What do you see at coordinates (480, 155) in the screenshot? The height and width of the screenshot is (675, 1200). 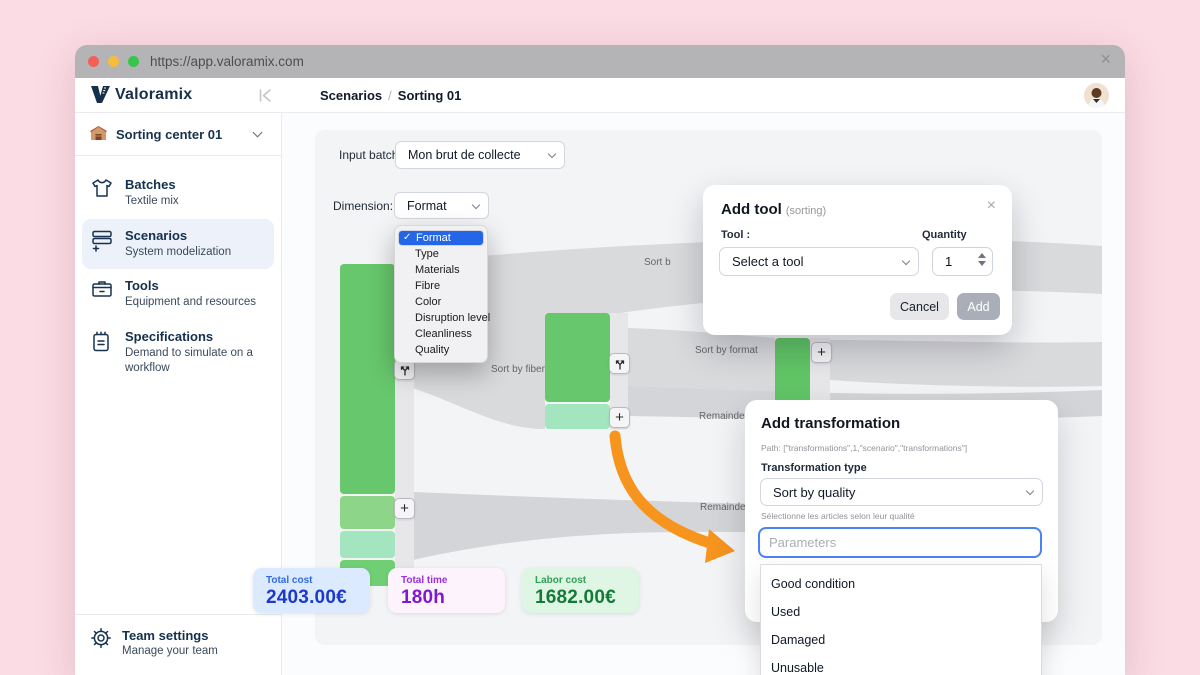 I see `input-batch-select: Mon brut de collecte` at bounding box center [480, 155].